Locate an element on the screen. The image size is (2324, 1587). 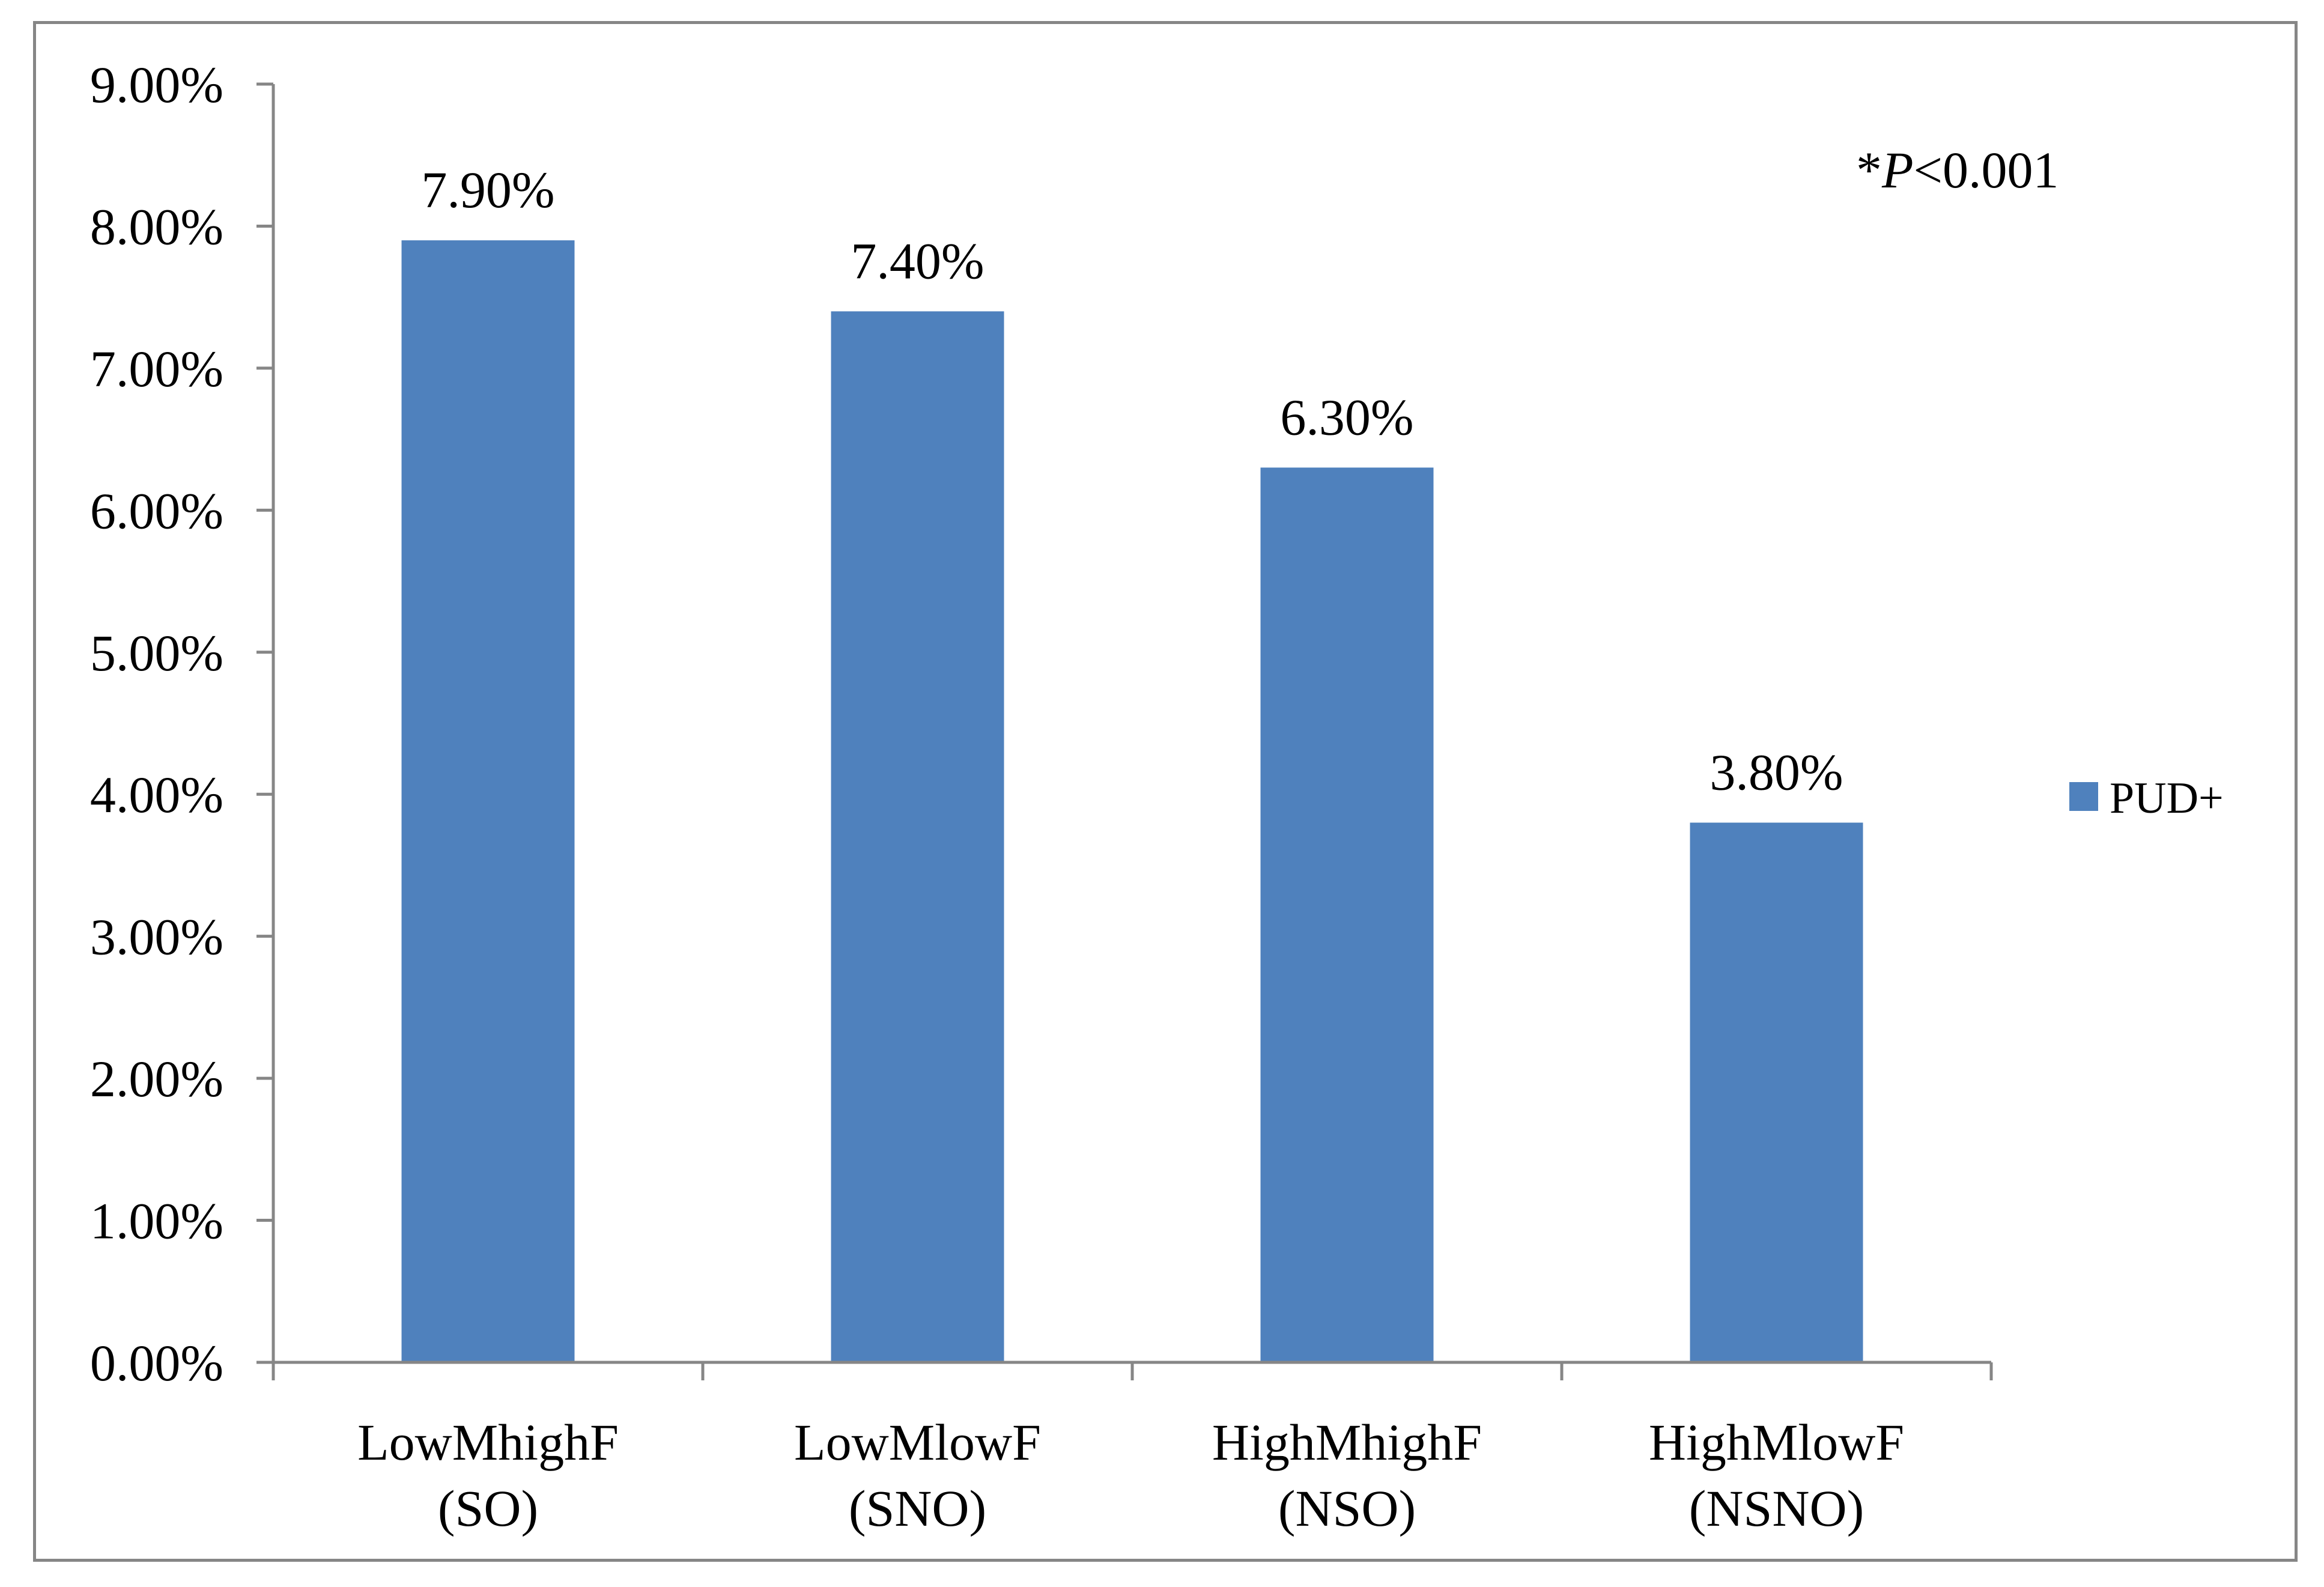
y-tick-label: 2.00% is located at coordinates (156, 1079).